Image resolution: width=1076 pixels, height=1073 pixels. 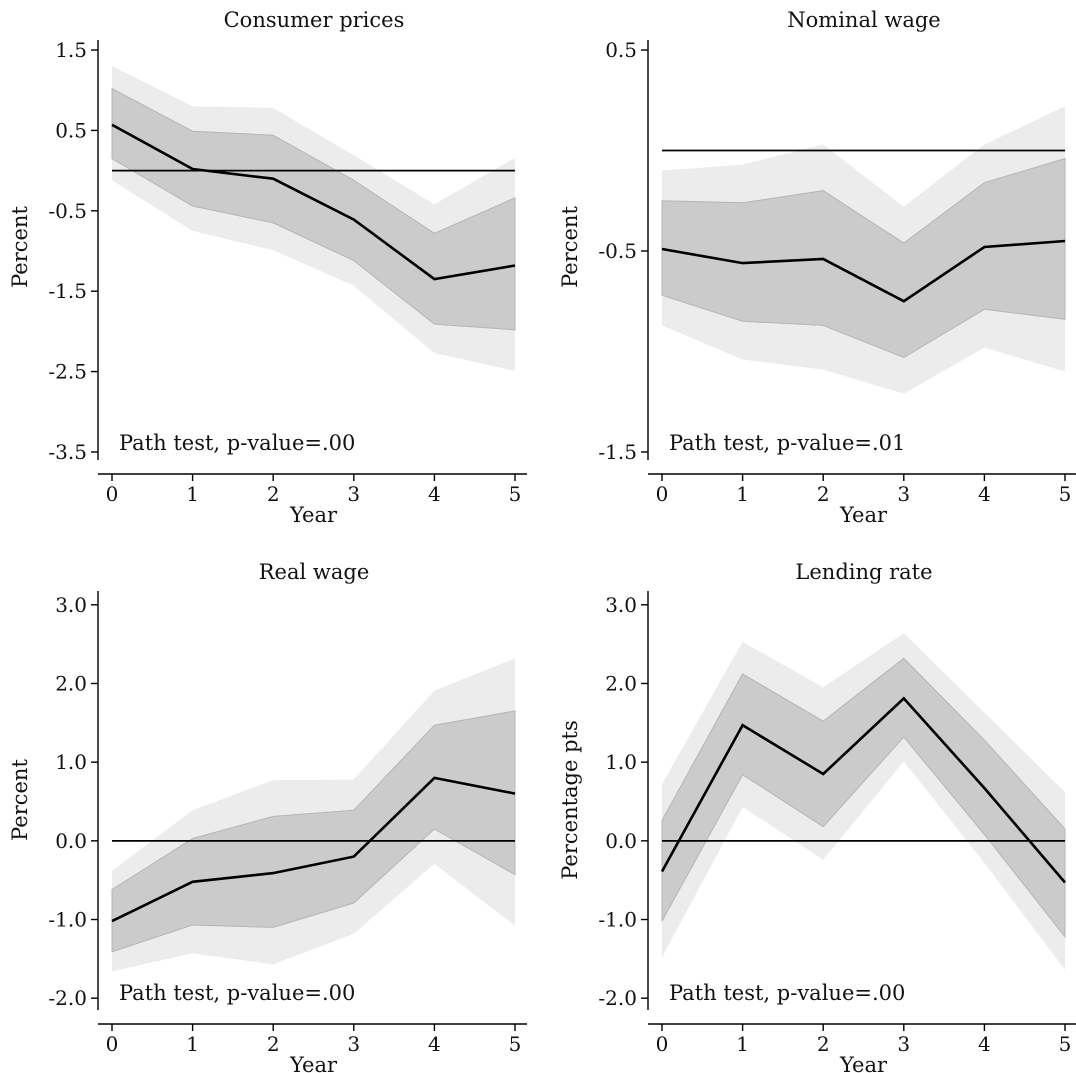 What do you see at coordinates (903, 1044) in the screenshot?
I see `x-tick-label-3-3: 3` at bounding box center [903, 1044].